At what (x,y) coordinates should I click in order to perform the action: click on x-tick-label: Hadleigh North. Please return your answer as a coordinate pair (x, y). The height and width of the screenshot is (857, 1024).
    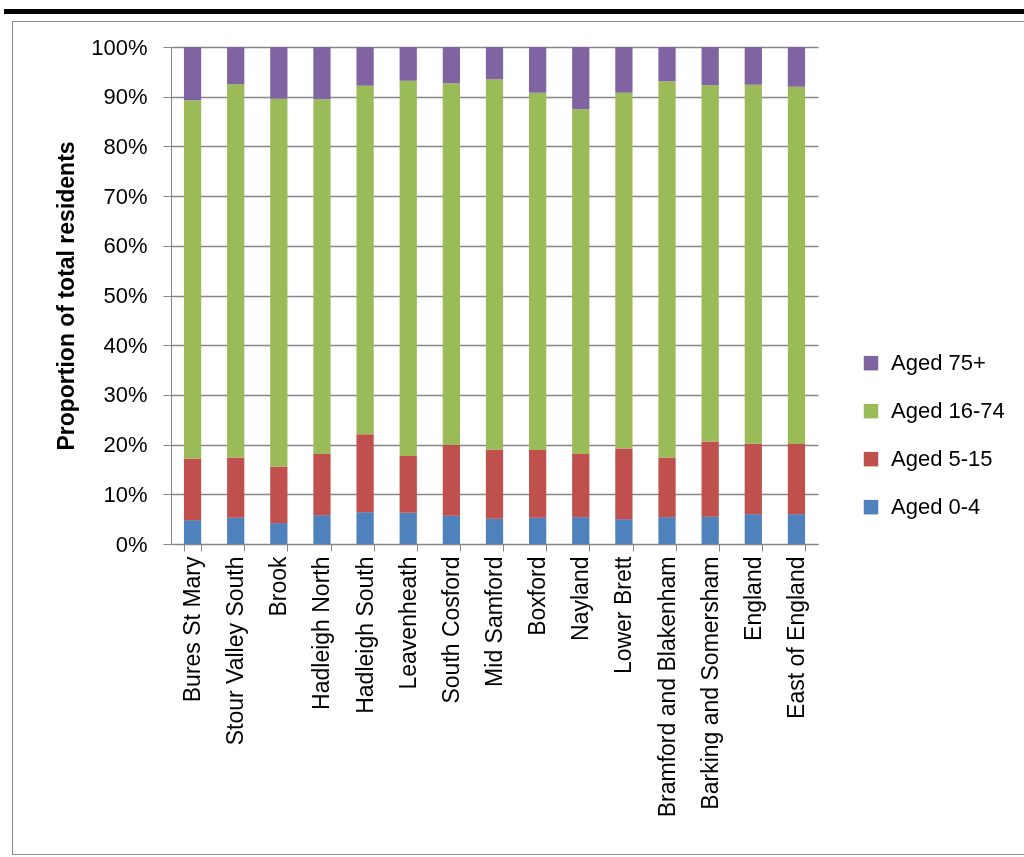
    Looking at the image, I should click on (321, 633).